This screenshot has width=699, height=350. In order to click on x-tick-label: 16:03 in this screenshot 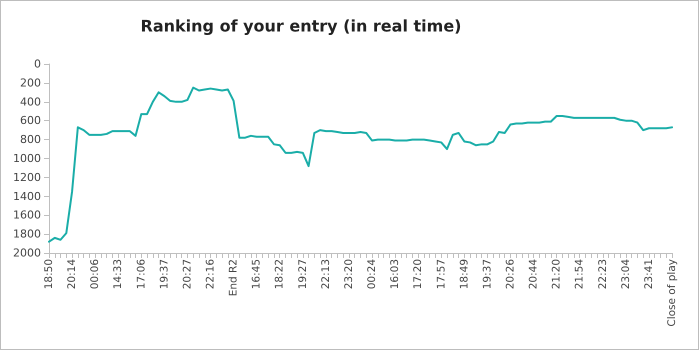, I will do `click(395, 274)`.